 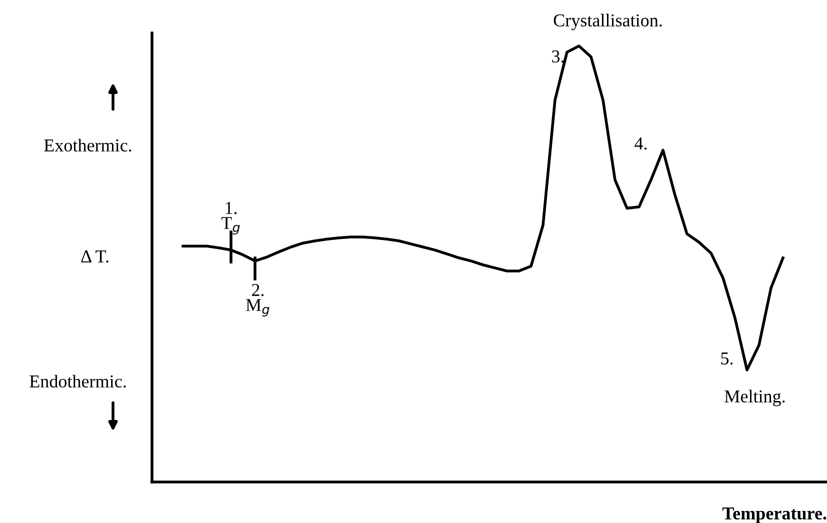 What do you see at coordinates (727, 358) in the screenshot?
I see `annotation: 5.` at bounding box center [727, 358].